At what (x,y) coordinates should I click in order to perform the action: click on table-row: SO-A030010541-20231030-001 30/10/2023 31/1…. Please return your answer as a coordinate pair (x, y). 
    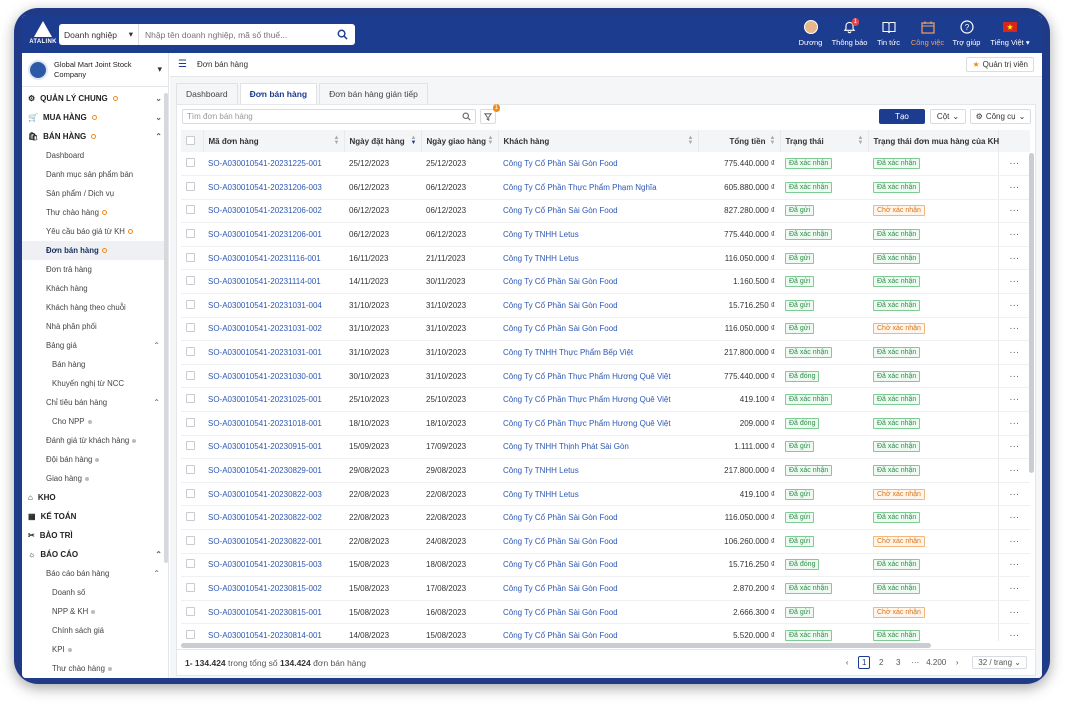
    Looking at the image, I should click on (605, 376).